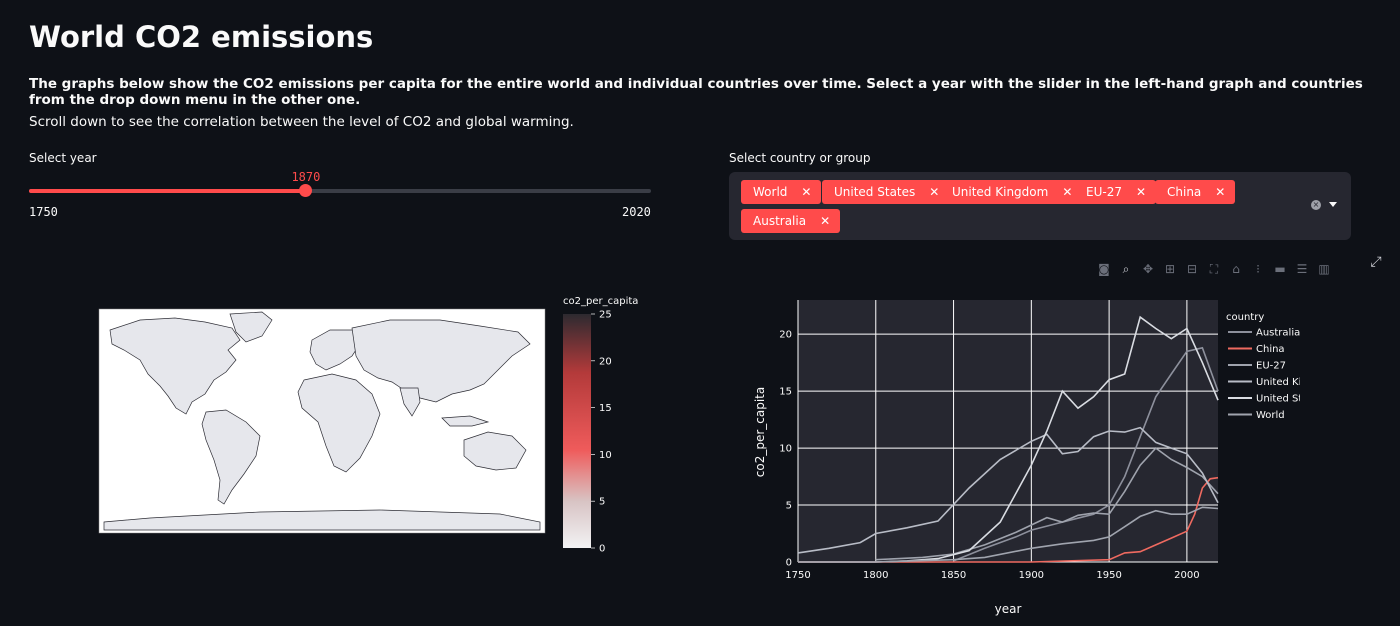  Describe the element at coordinates (992, 575) in the screenshot. I see `x-ticks: 1750 1800 1850 1900 1950 2000` at that location.